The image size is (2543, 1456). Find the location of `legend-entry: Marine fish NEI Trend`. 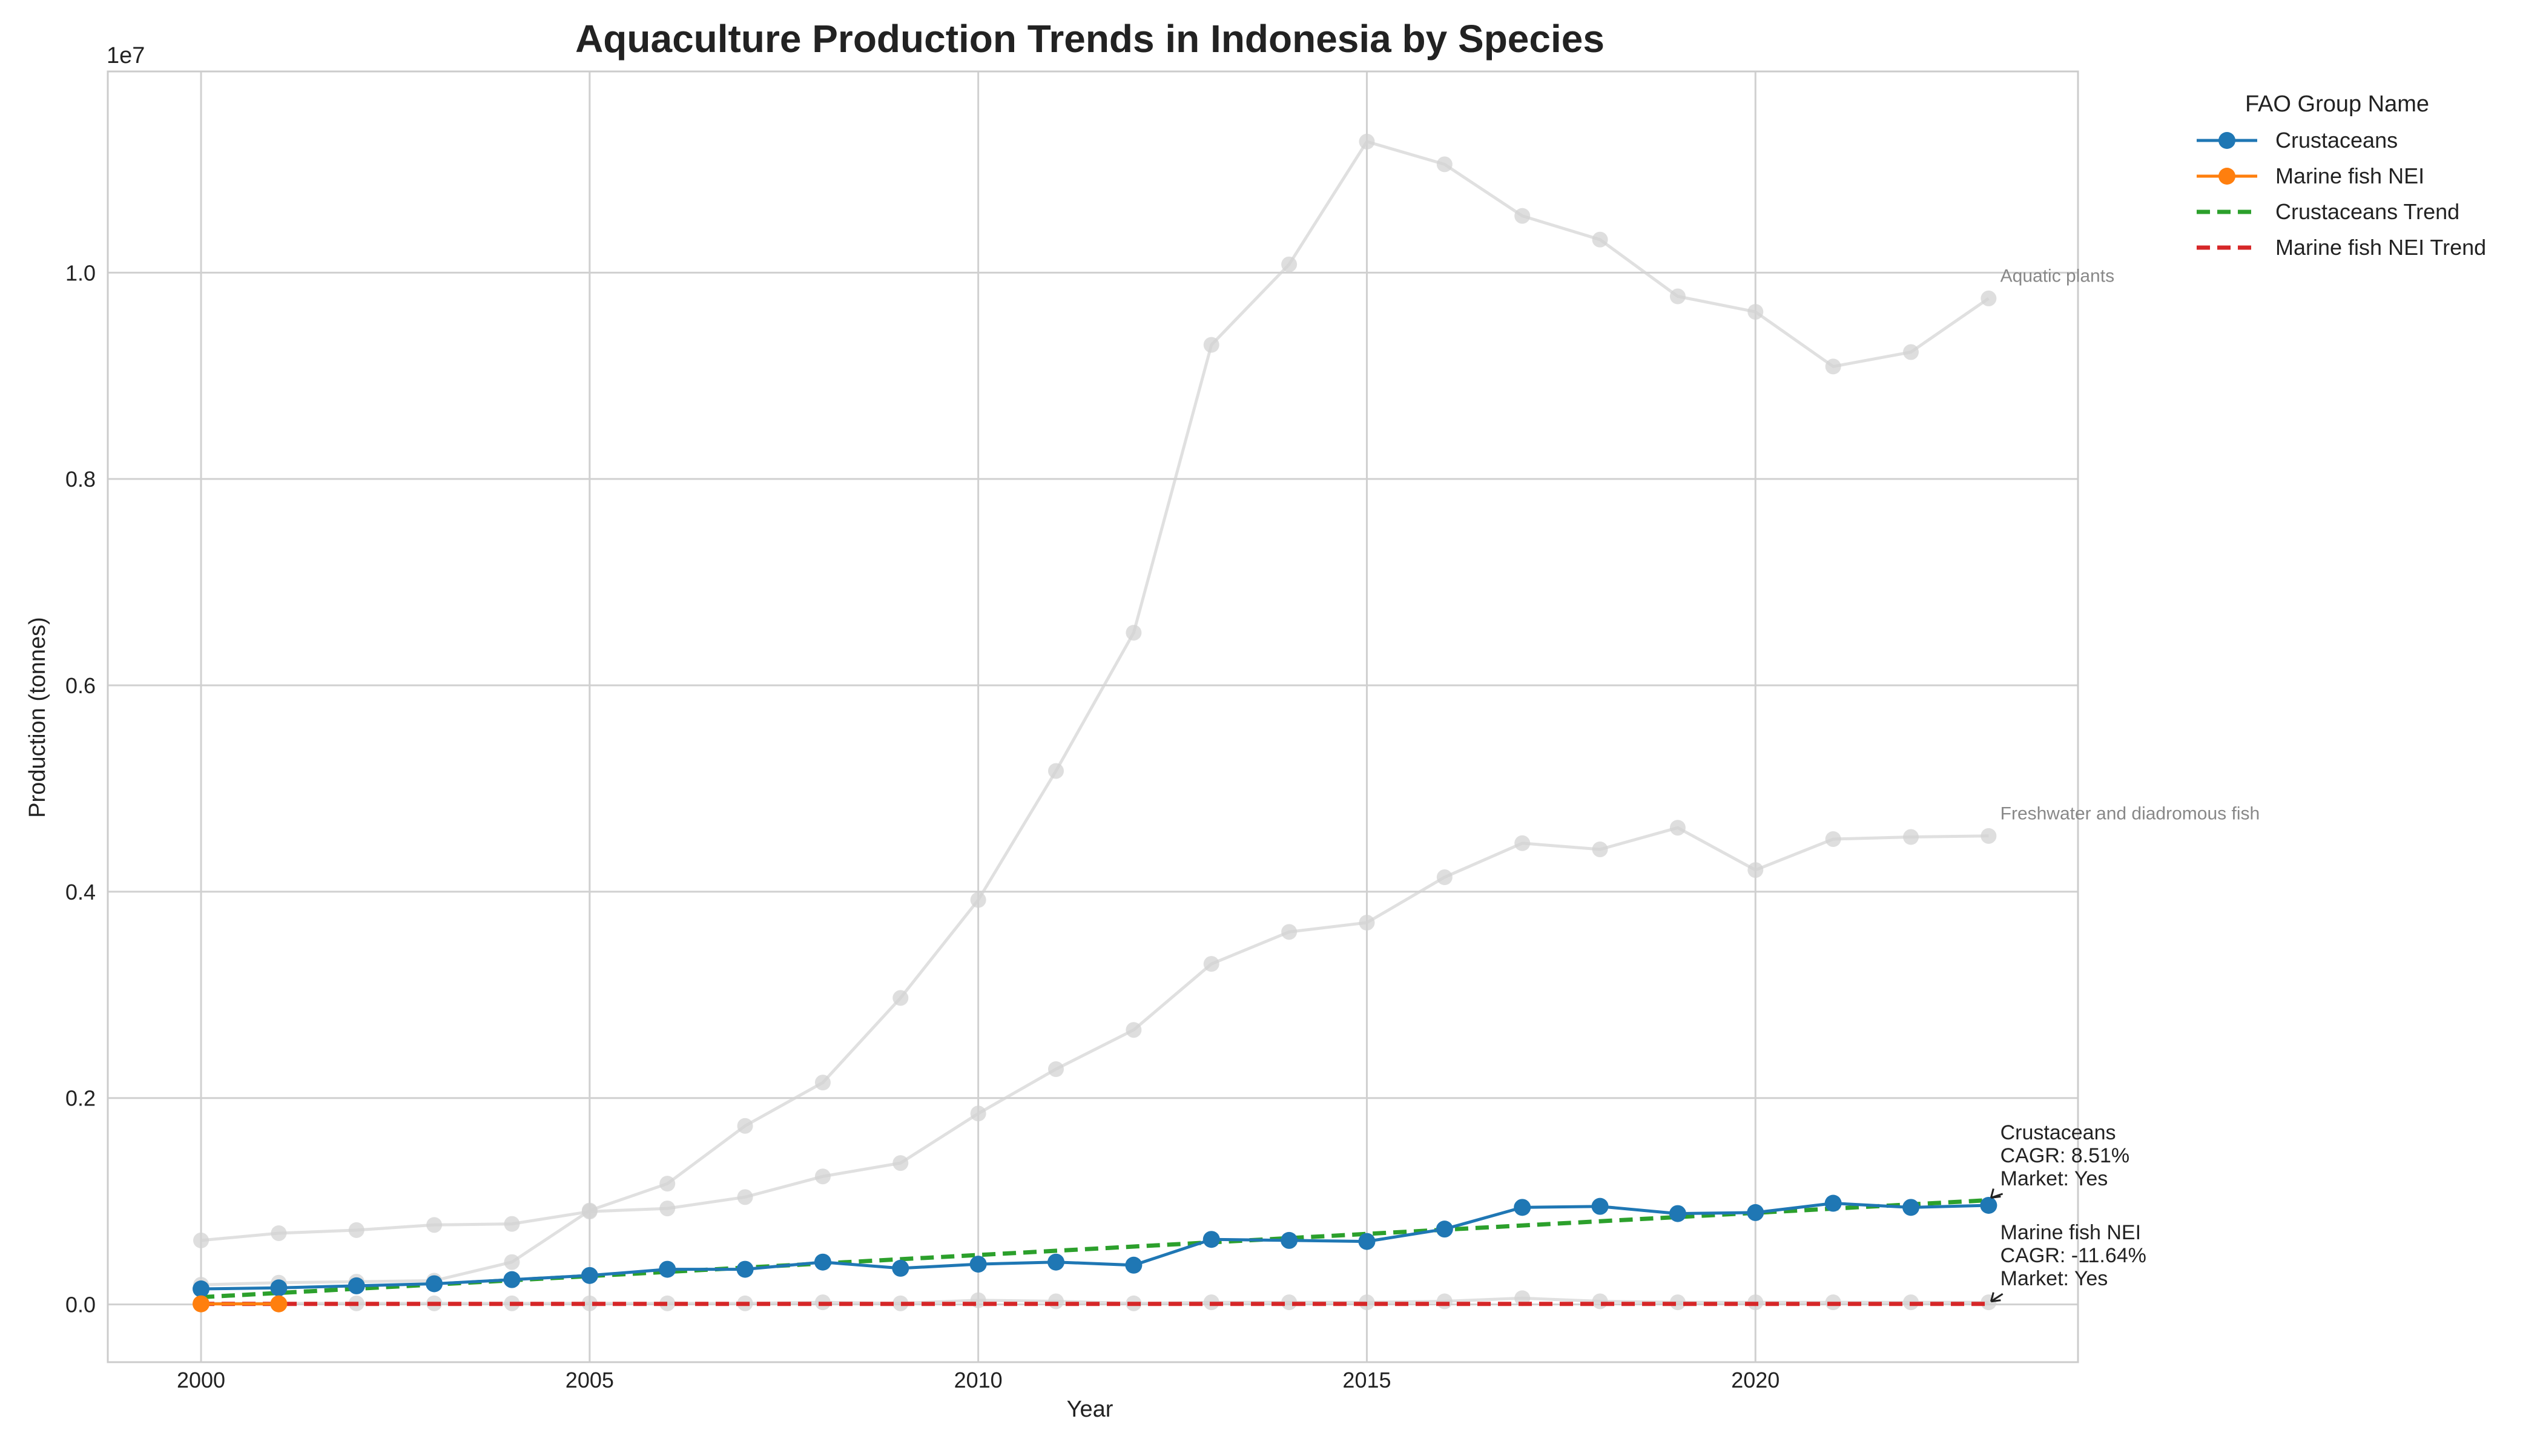

legend-entry: Marine fish NEI Trend is located at coordinates (2380, 247).